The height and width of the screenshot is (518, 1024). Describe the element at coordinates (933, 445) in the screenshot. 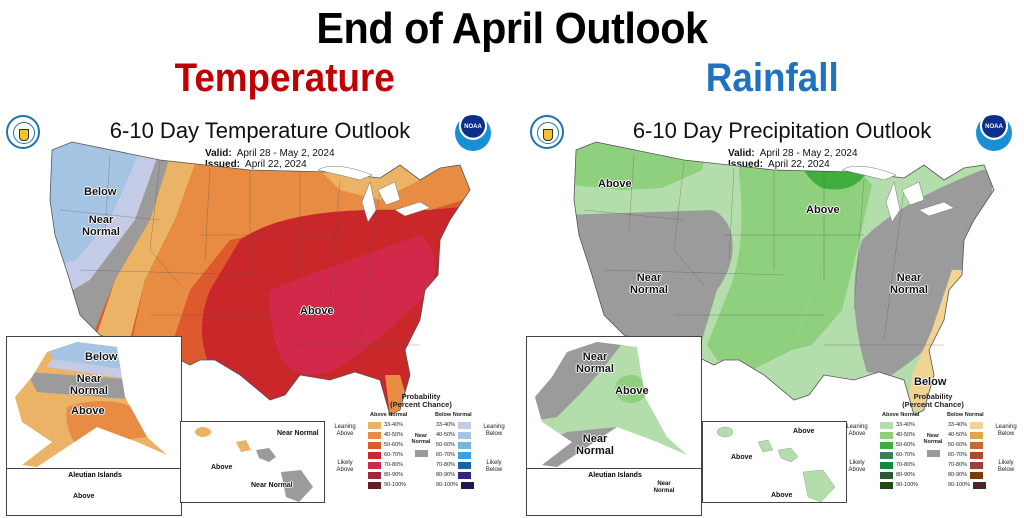

I see `precipitation-legend-near-normal: Near Normal` at that location.